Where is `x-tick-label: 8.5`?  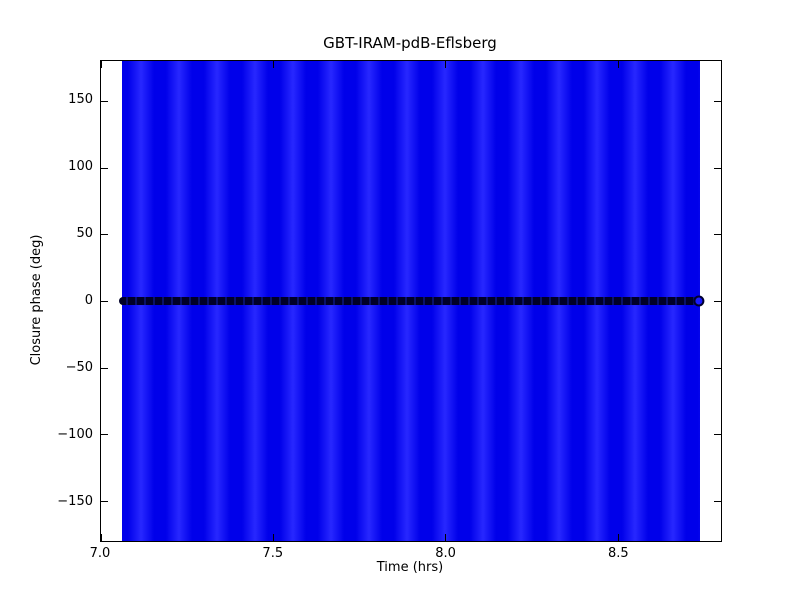 x-tick-label: 8.5 is located at coordinates (618, 553).